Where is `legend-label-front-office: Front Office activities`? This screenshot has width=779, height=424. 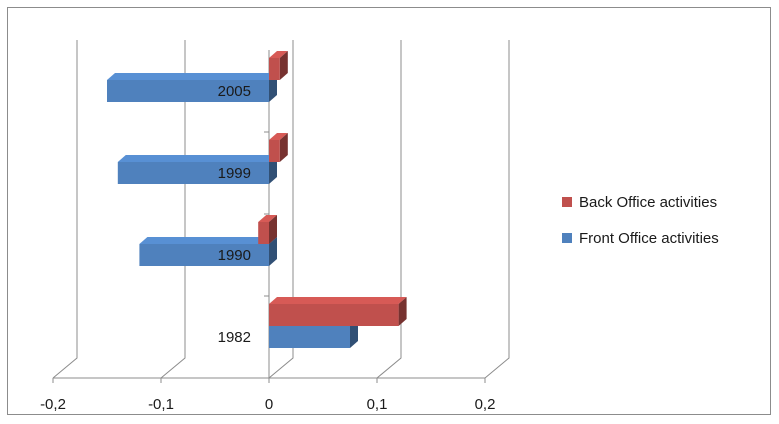
legend-label-front-office: Front Office activities is located at coordinates (649, 238).